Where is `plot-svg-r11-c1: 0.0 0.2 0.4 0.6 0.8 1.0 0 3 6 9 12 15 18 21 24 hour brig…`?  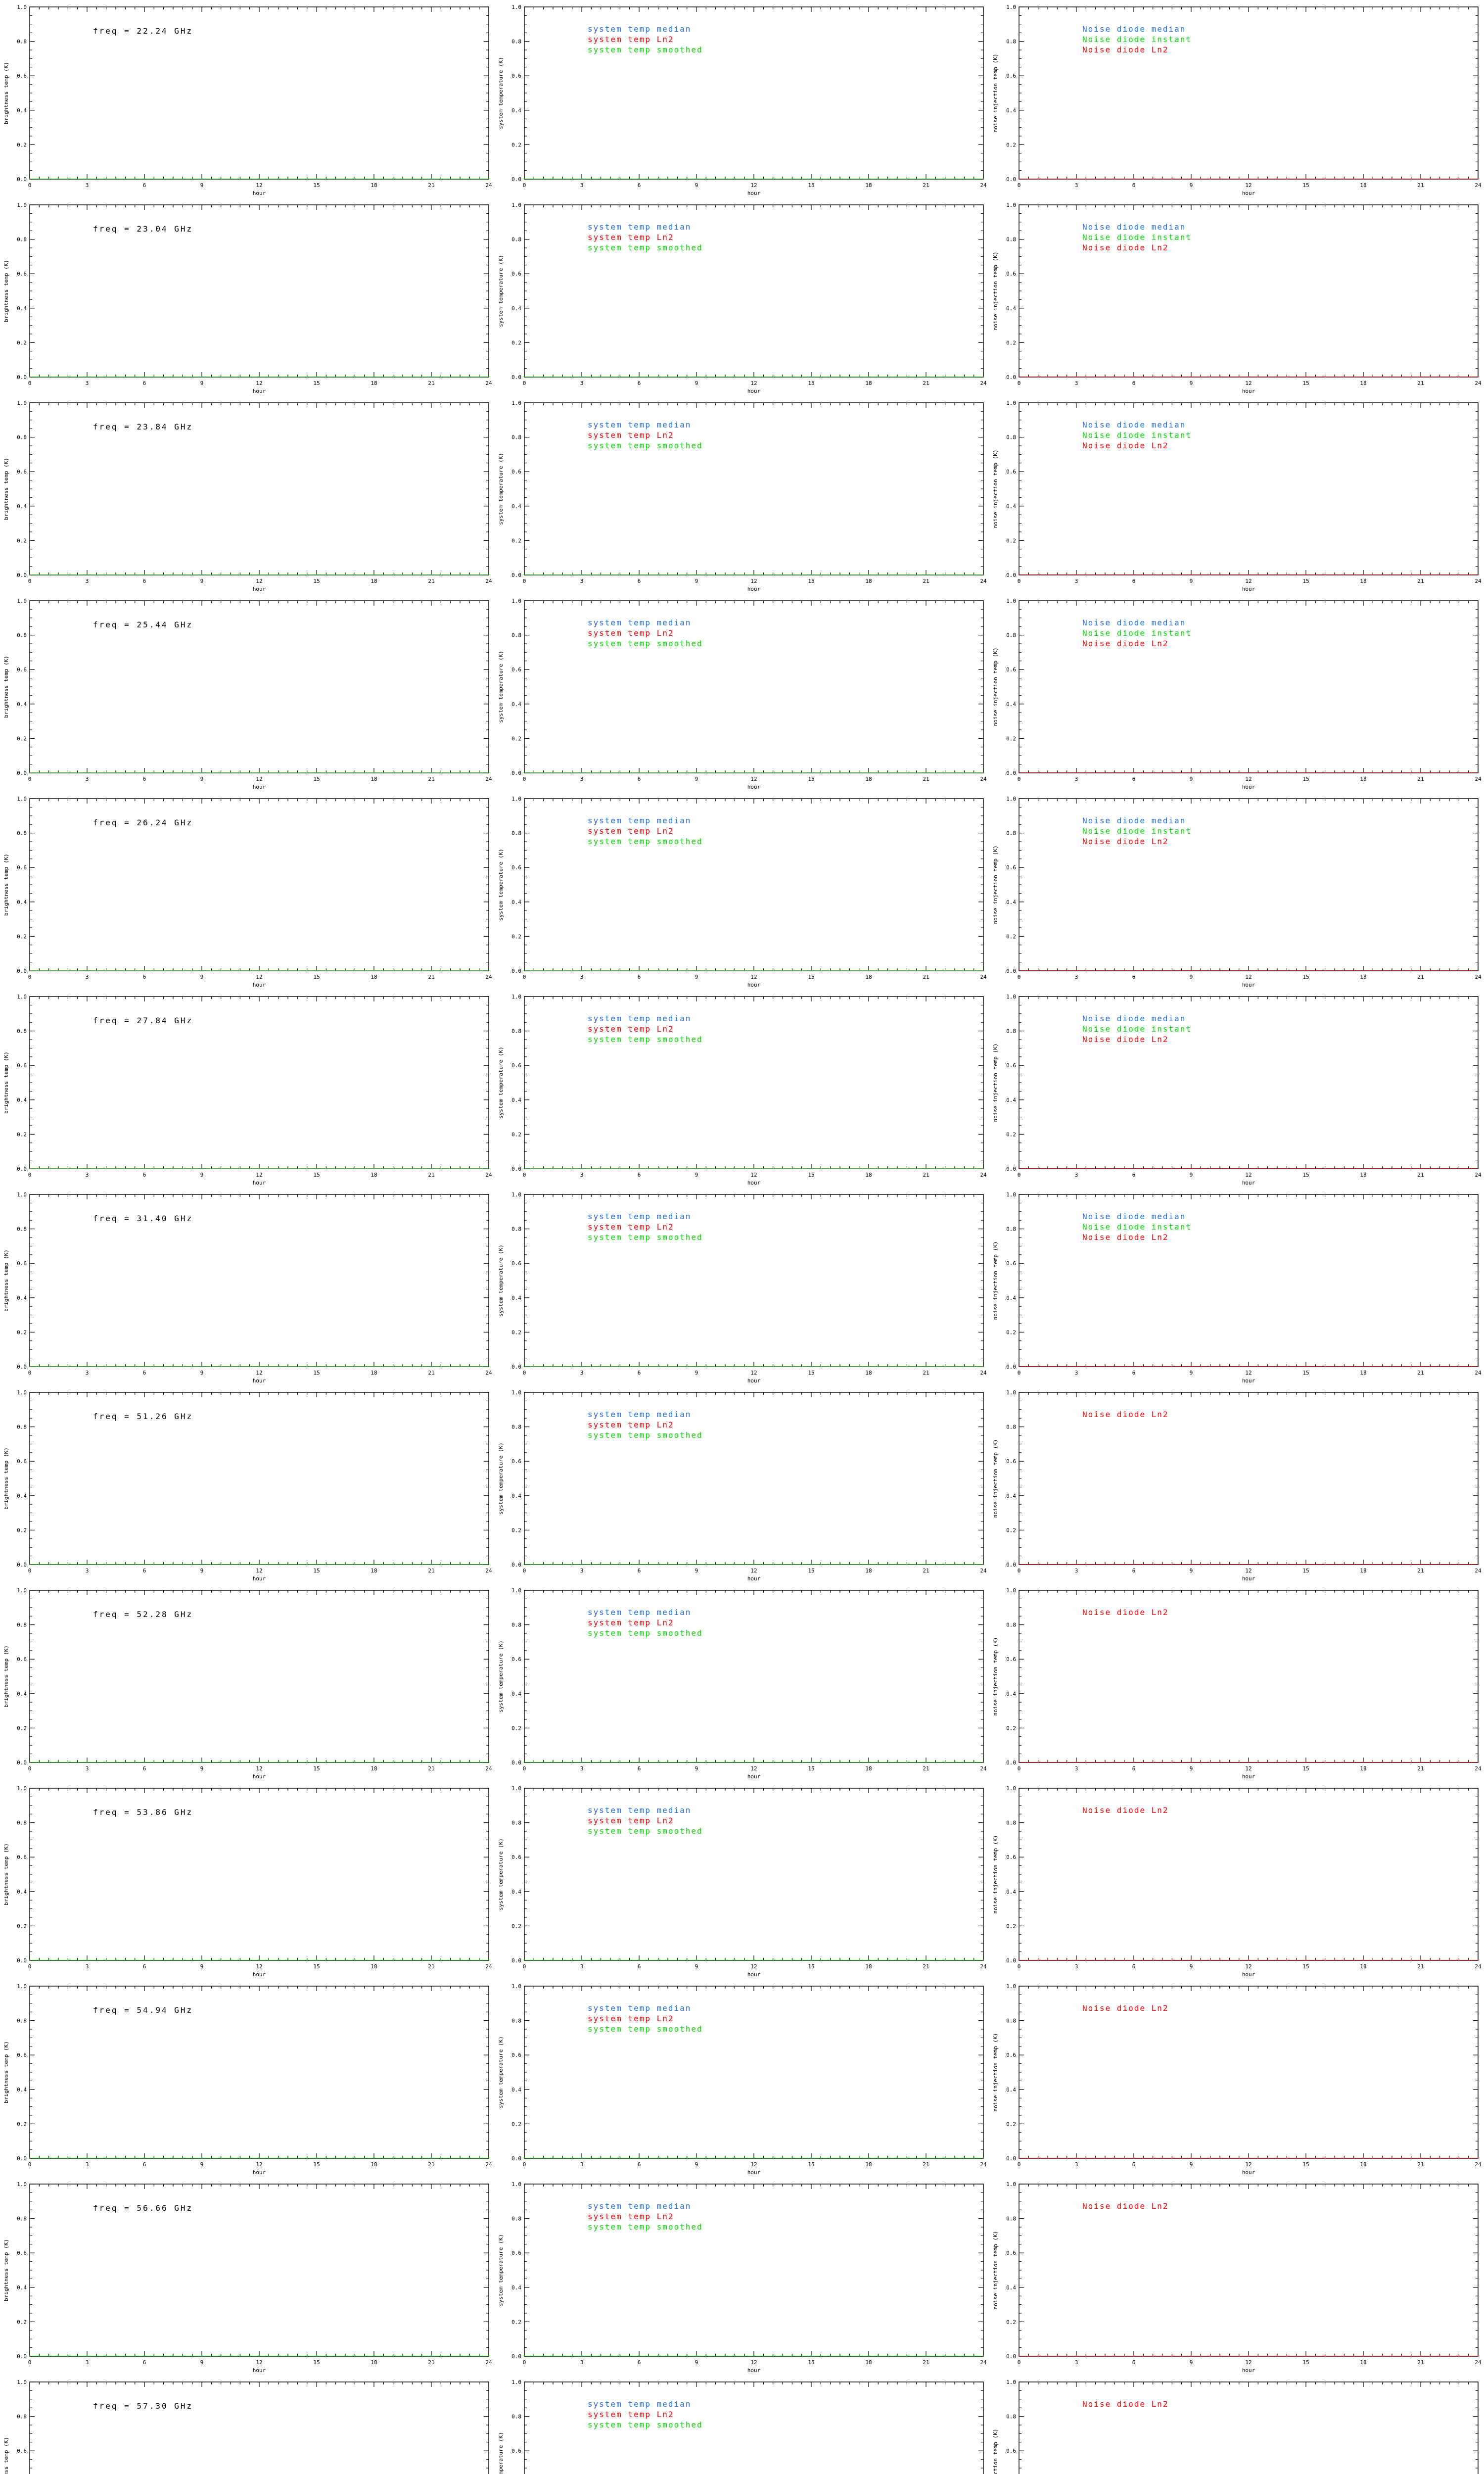 plot-svg-r11-c1: 0.0 0.2 0.4 0.6 0.8 1.0 0 3 6 9 12 15 18 21 24 hour brig… is located at coordinates (247, 2080).